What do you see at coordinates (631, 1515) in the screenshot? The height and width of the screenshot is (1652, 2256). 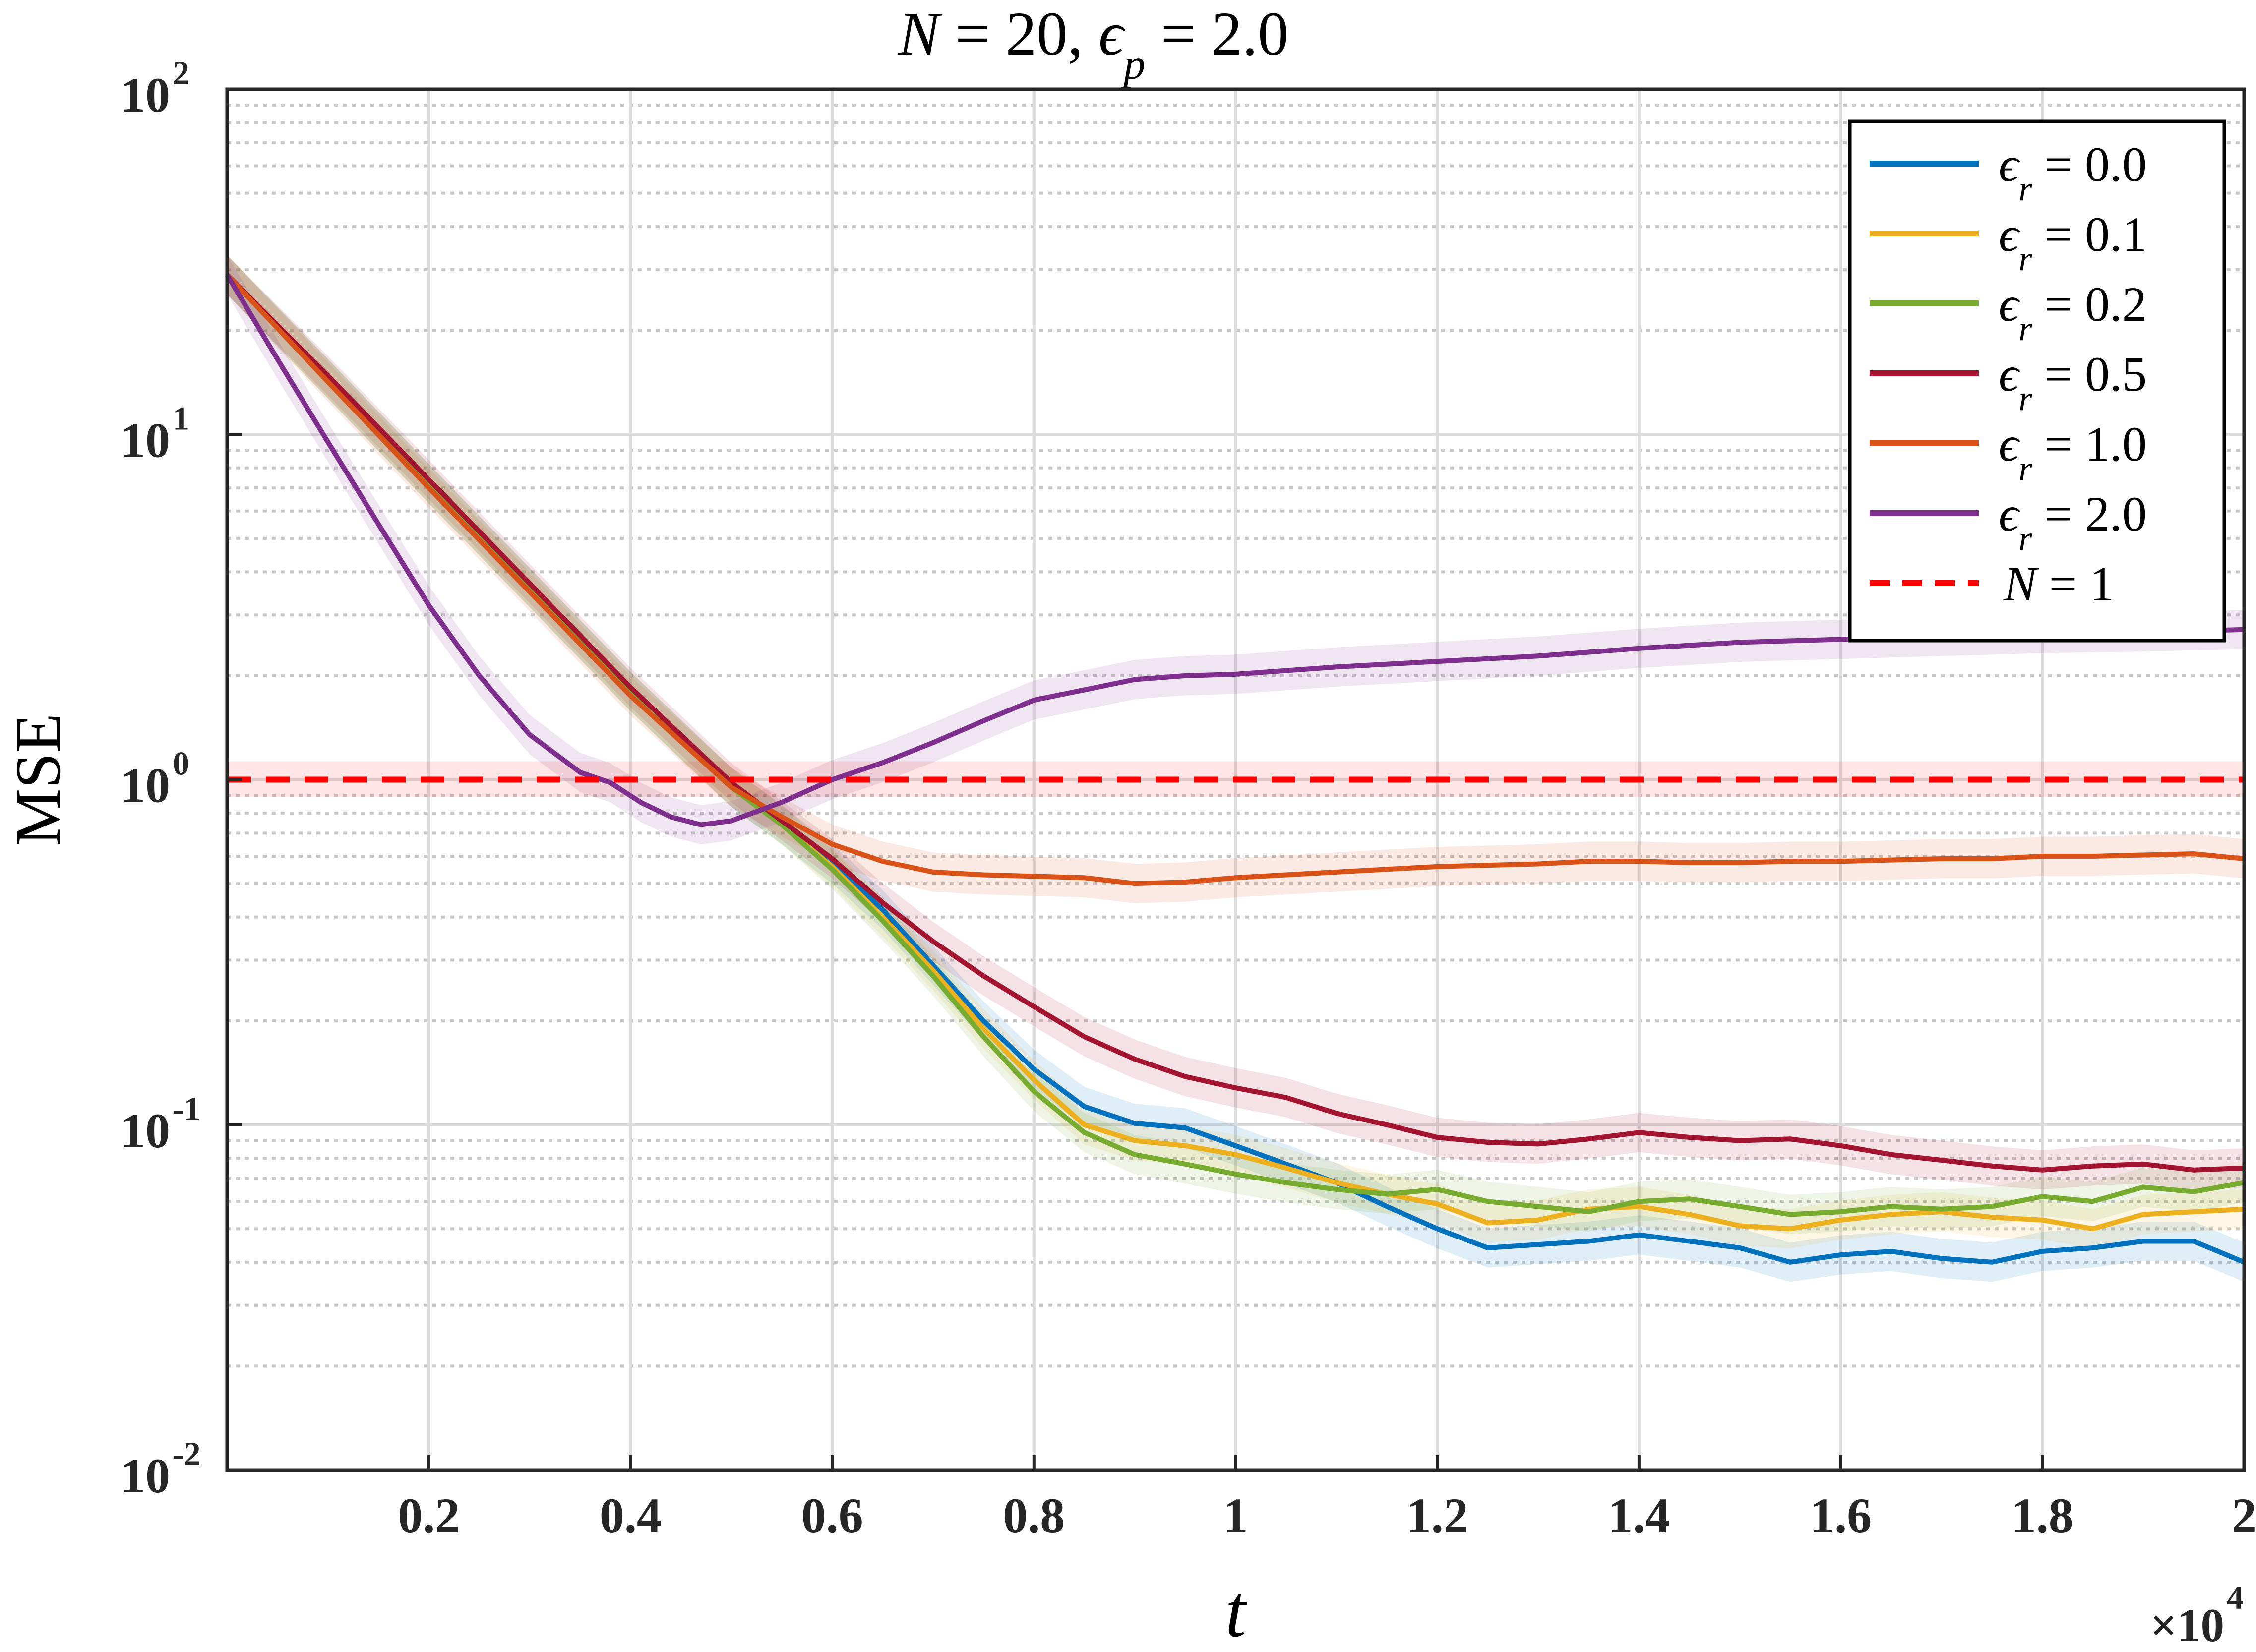 I see `x-tick-label: 0.4` at bounding box center [631, 1515].